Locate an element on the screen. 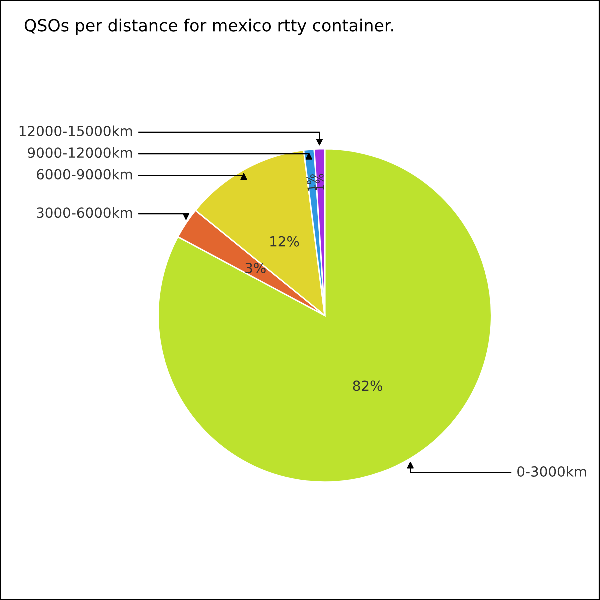  data-label: 3% is located at coordinates (256, 268).